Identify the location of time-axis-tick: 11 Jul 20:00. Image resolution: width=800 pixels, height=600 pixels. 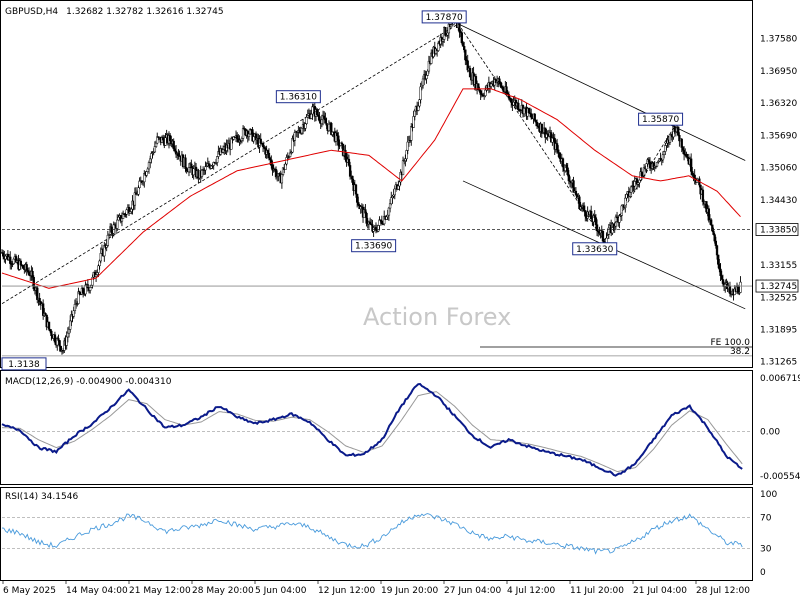
(597, 591).